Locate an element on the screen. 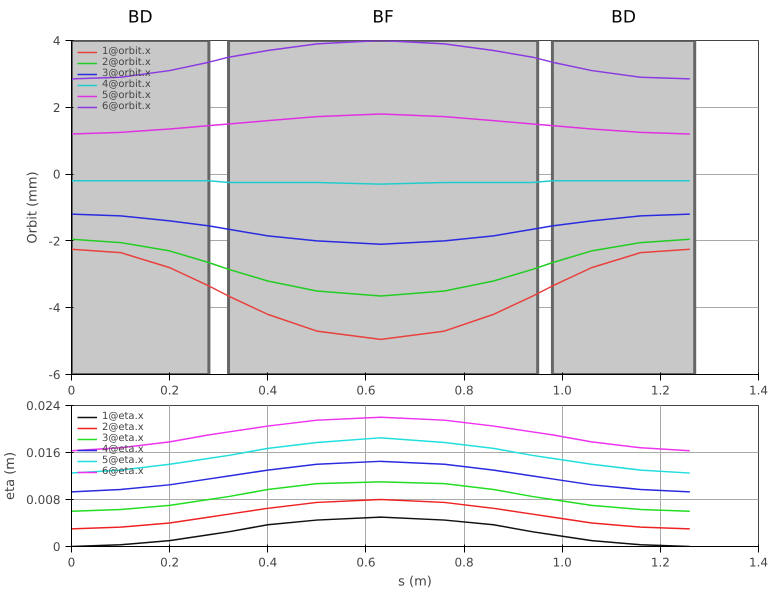  y-axis-title: eta (m) is located at coordinates (10, 476).